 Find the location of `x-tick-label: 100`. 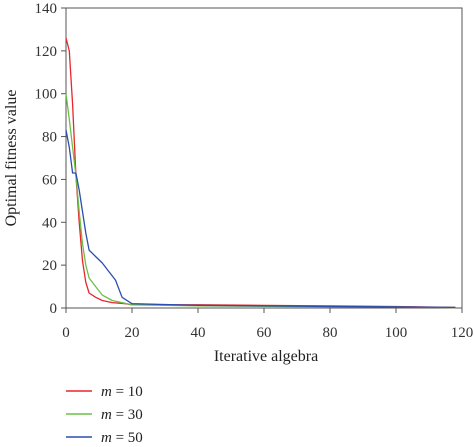

x-tick-label: 100 is located at coordinates (396, 333).